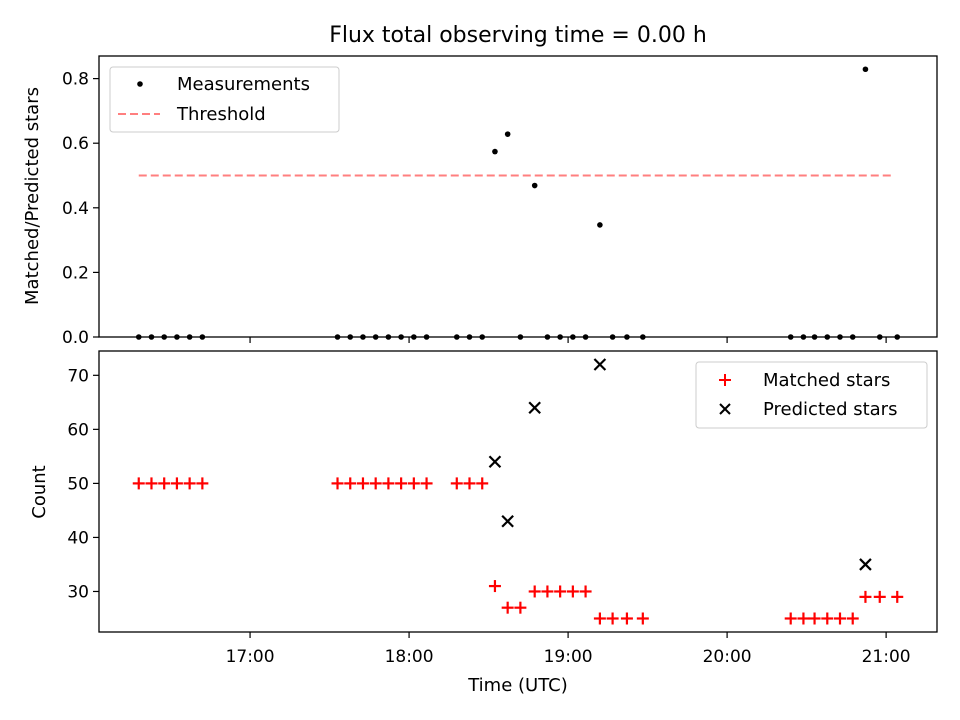  What do you see at coordinates (39, 491) in the screenshot?
I see `bottom-chart-y-axis-label: Count` at bounding box center [39, 491].